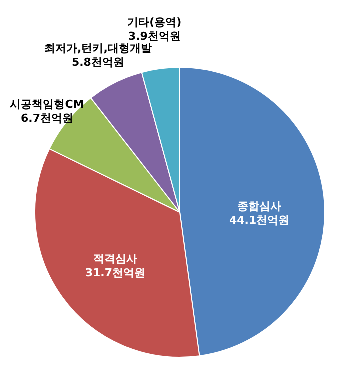 The width and height of the screenshot is (339, 380). I want to click on slice-label: 기타(용역), so click(155, 23).